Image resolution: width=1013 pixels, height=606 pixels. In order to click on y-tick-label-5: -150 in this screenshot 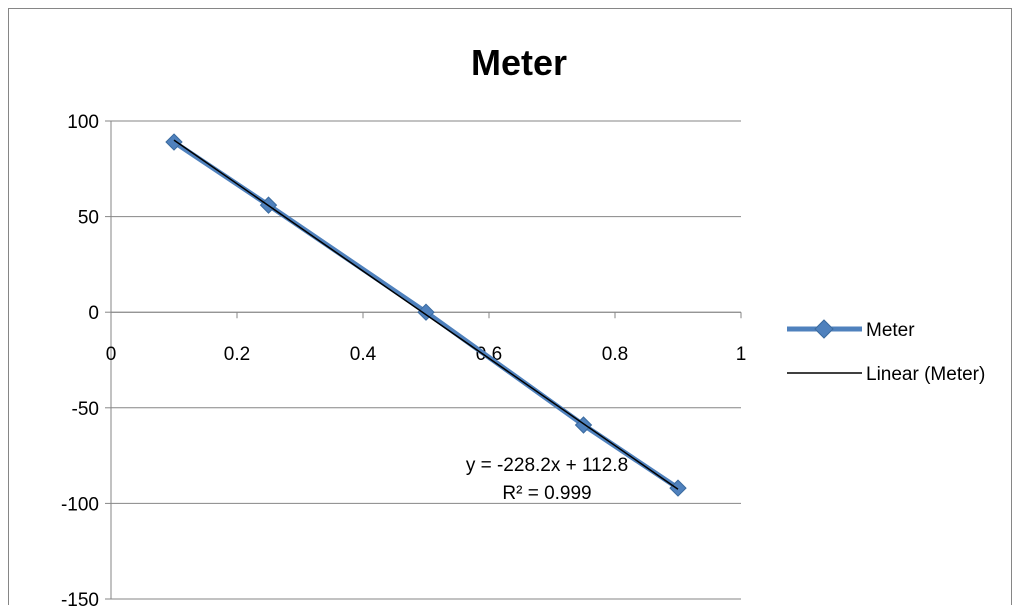, I will do `click(80, 598)`.